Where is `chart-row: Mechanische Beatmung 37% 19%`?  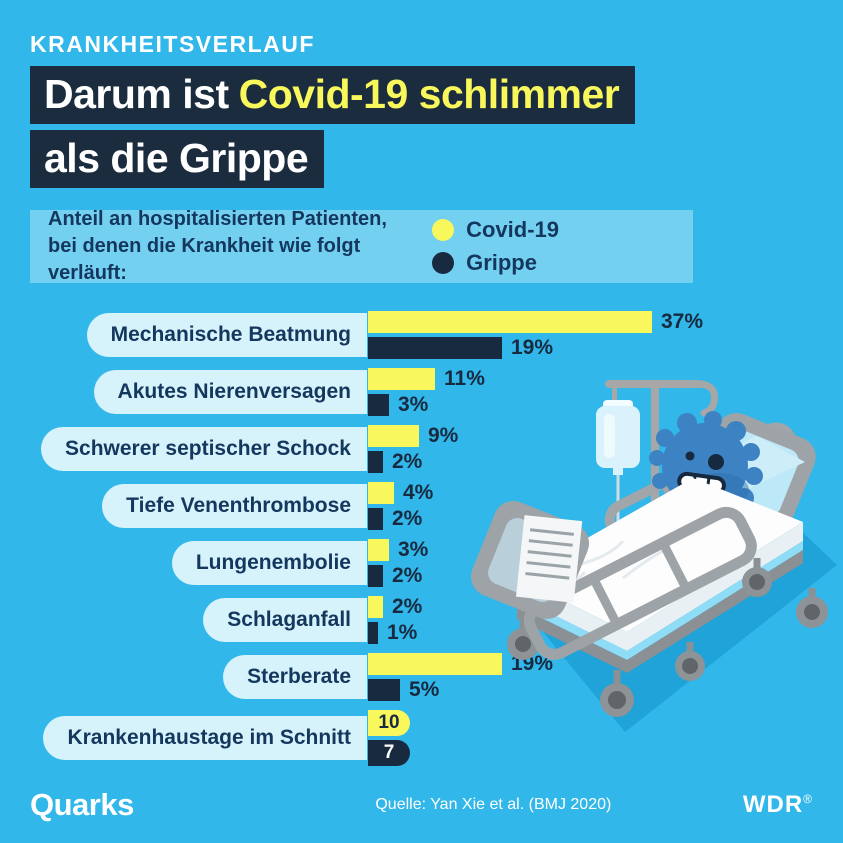
chart-row: Mechanische Beatmung 37% 19% is located at coordinates (425, 334).